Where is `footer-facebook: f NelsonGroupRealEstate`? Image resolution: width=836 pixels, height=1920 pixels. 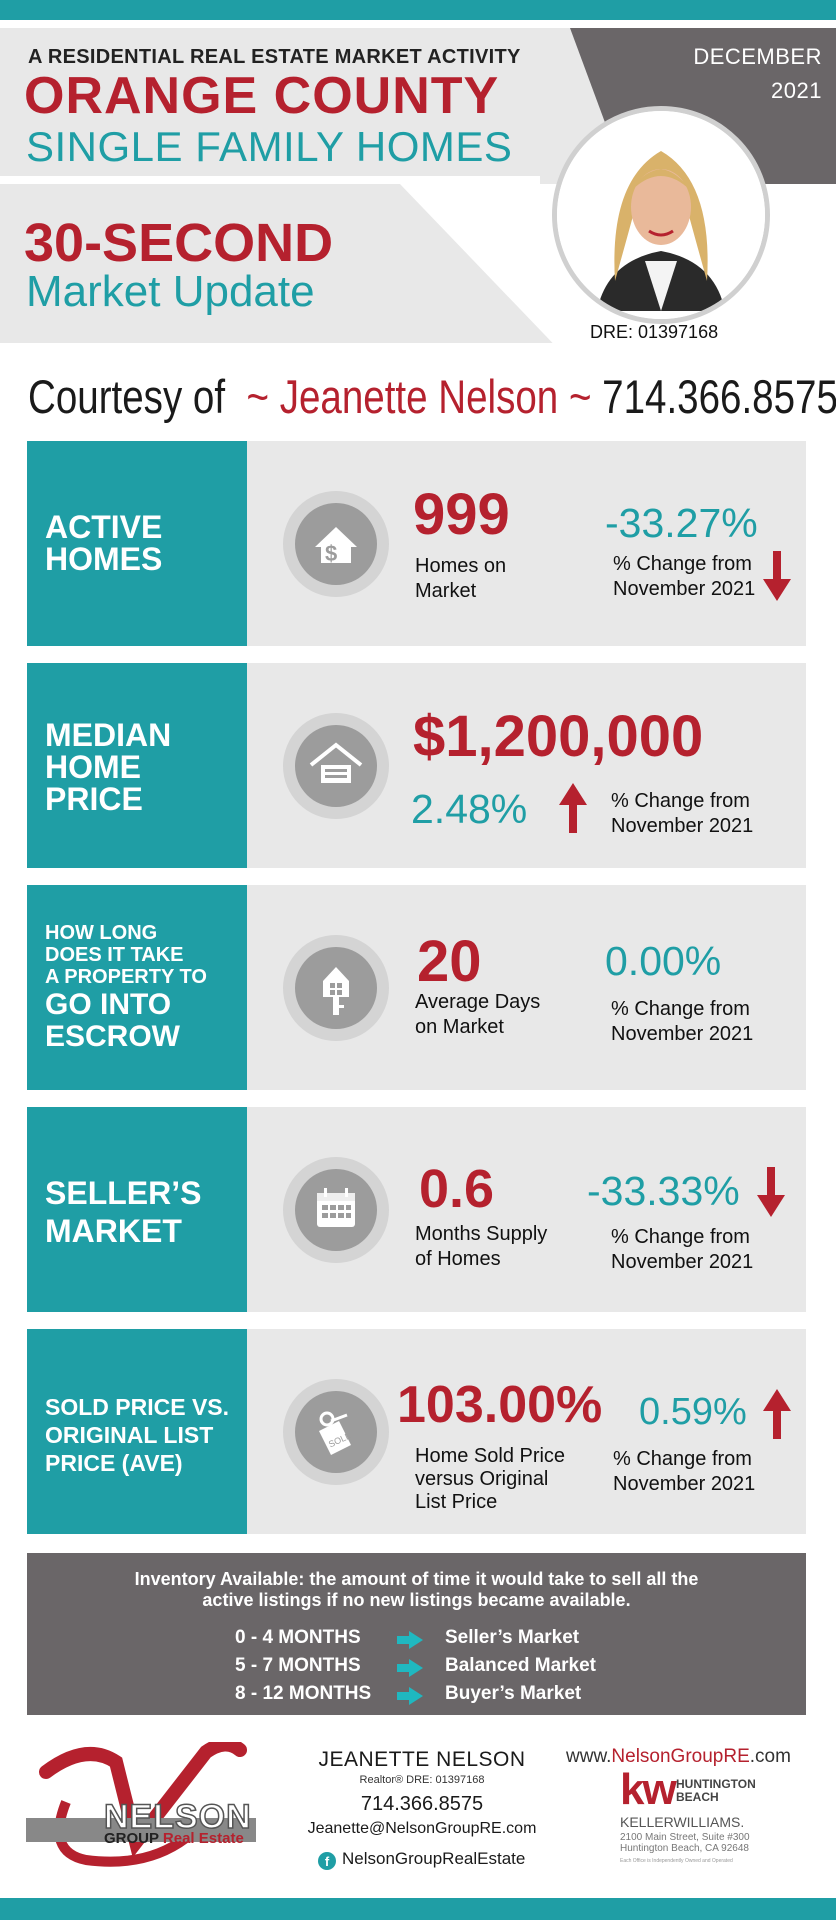
footer-facebook: f NelsonGroupRealEstate is located at coordinates (421, 1859).